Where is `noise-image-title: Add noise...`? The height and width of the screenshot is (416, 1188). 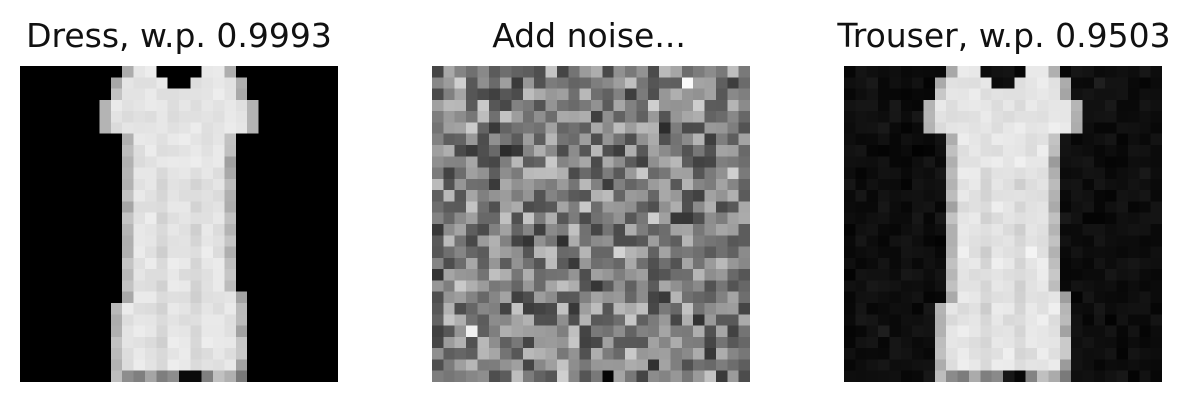
noise-image-title: Add noise... is located at coordinates (589, 35).